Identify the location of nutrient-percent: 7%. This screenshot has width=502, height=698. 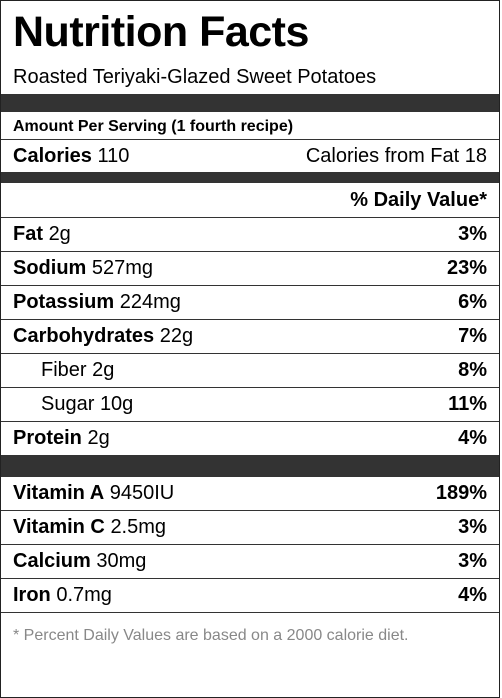
(472, 336).